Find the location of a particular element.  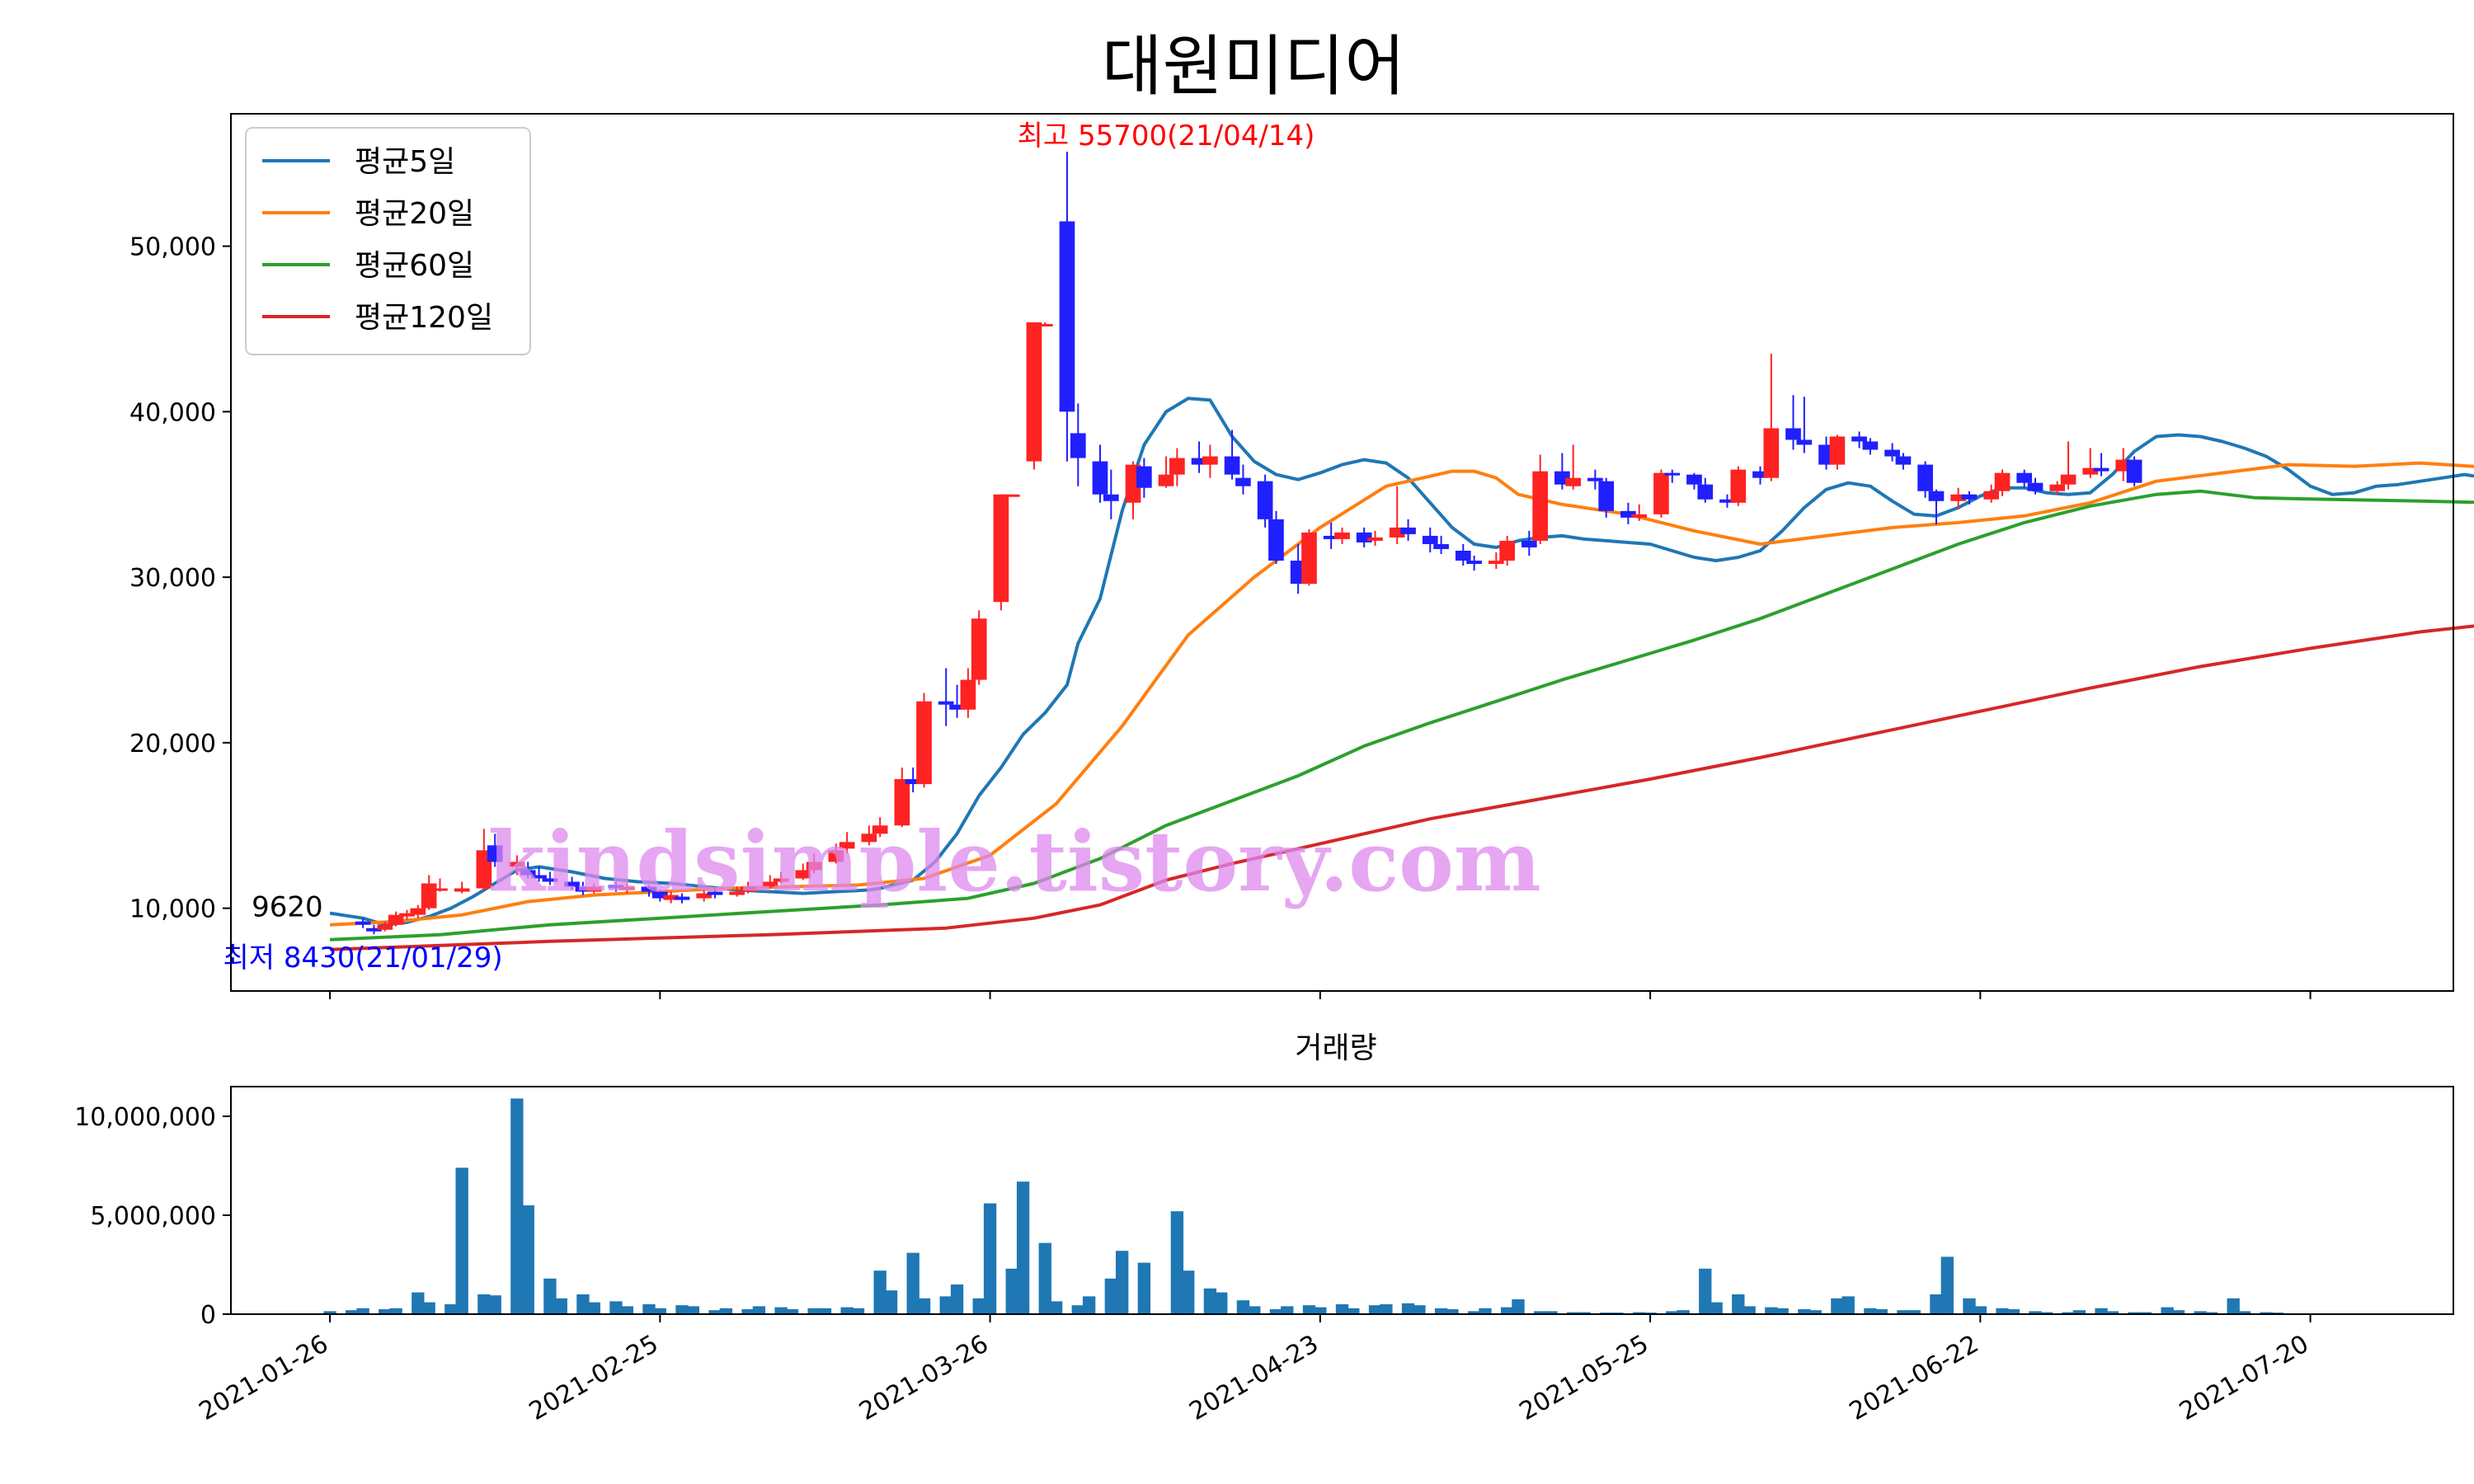

price-y-axis: 10,000 20,000 30,000 40,000 50,000 is located at coordinates (180, 578).